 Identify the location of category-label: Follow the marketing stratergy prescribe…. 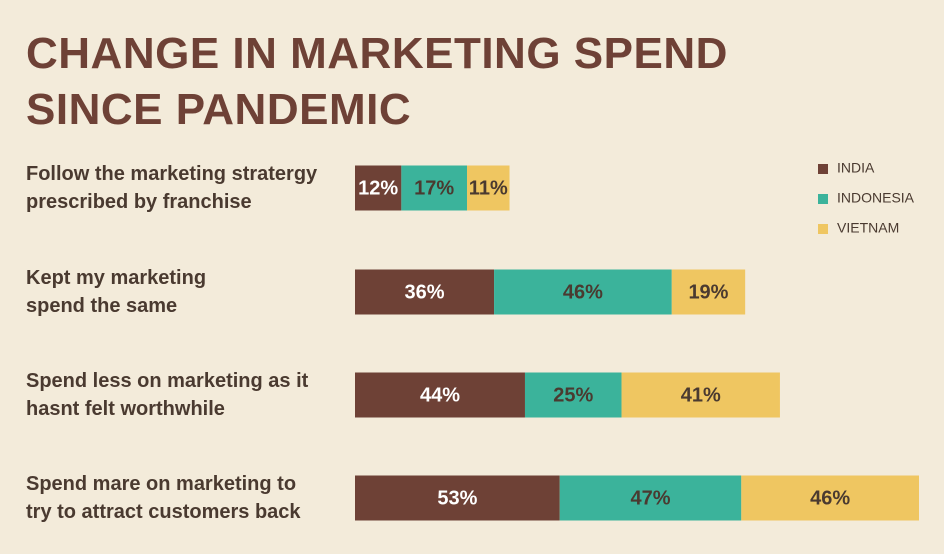
(172, 188).